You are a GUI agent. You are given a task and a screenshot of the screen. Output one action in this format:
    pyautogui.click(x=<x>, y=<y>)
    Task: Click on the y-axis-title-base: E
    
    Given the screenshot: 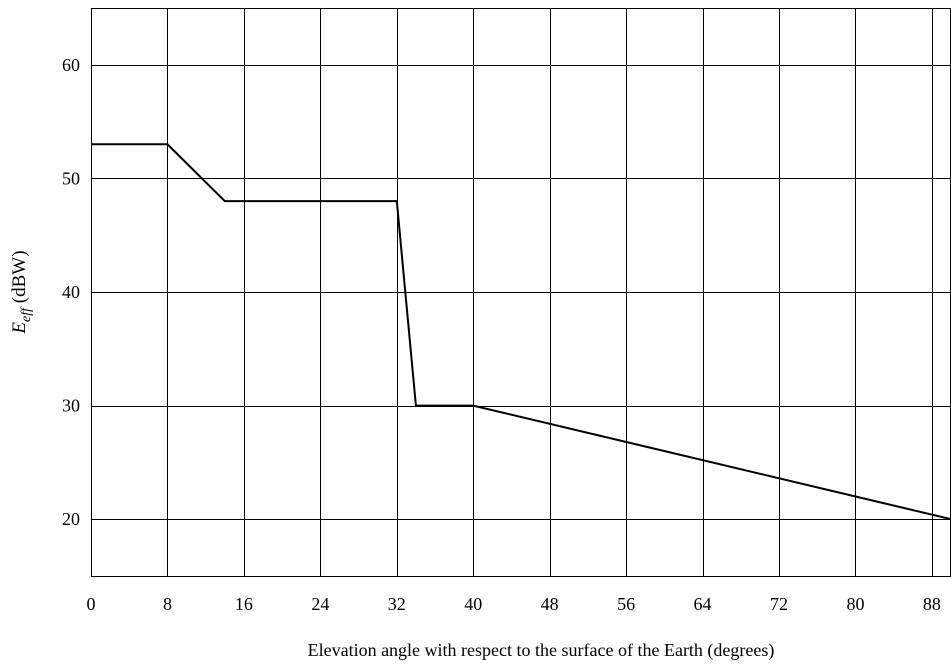 What is the action you would take?
    pyautogui.click(x=19, y=328)
    